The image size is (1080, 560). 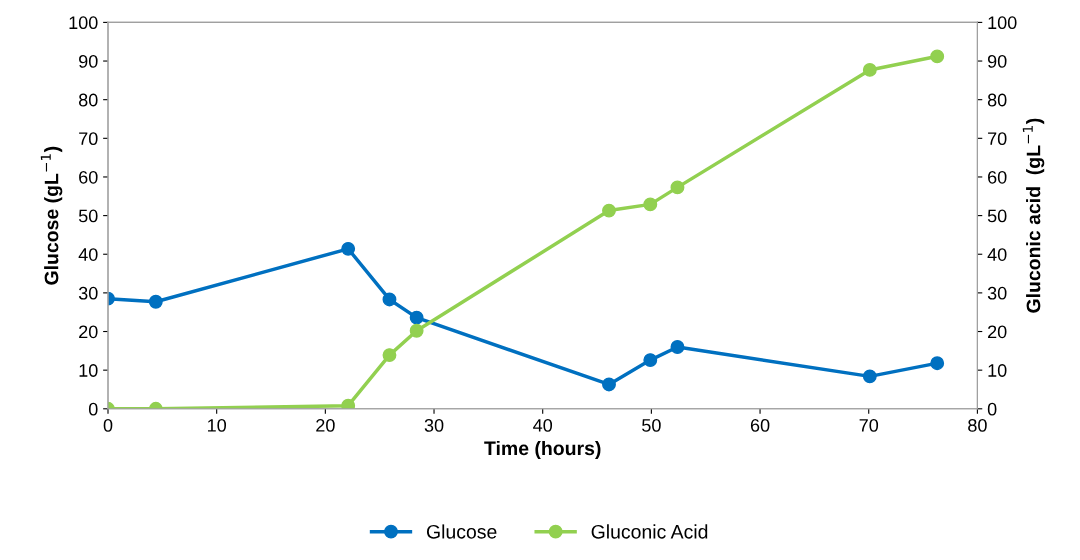 I want to click on y-tick-label: 40, so click(x=88, y=254).